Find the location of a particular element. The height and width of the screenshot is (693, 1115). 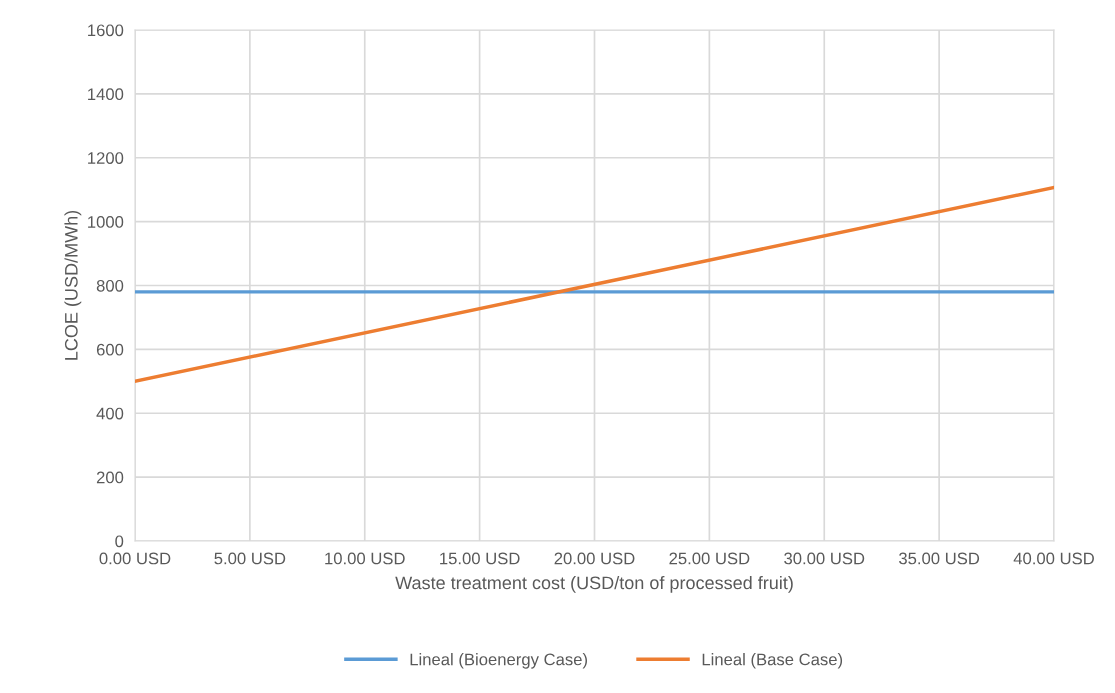

x-tick-label: 25.00 USD is located at coordinates (709, 558).